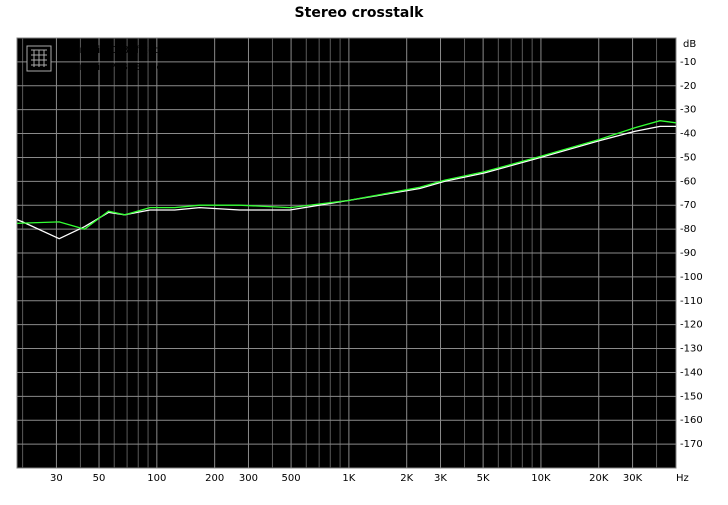 This screenshot has height=505, width=728. Describe the element at coordinates (135, 50) in the screenshot. I see `legend-label: Sansuix CFB (fixed version)` at that location.